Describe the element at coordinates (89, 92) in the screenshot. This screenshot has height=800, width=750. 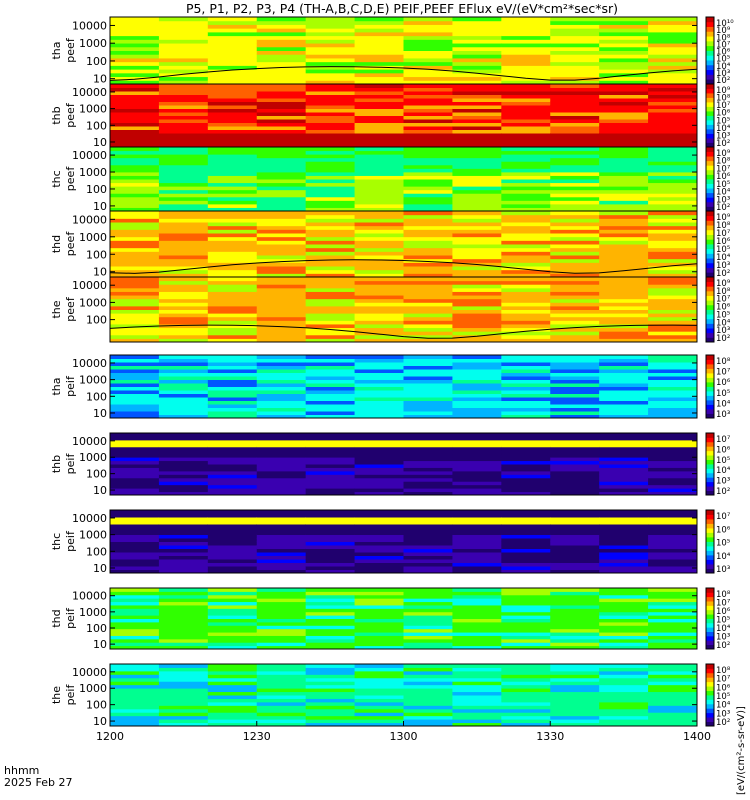
I see `y-tick-label: 10000` at that location.